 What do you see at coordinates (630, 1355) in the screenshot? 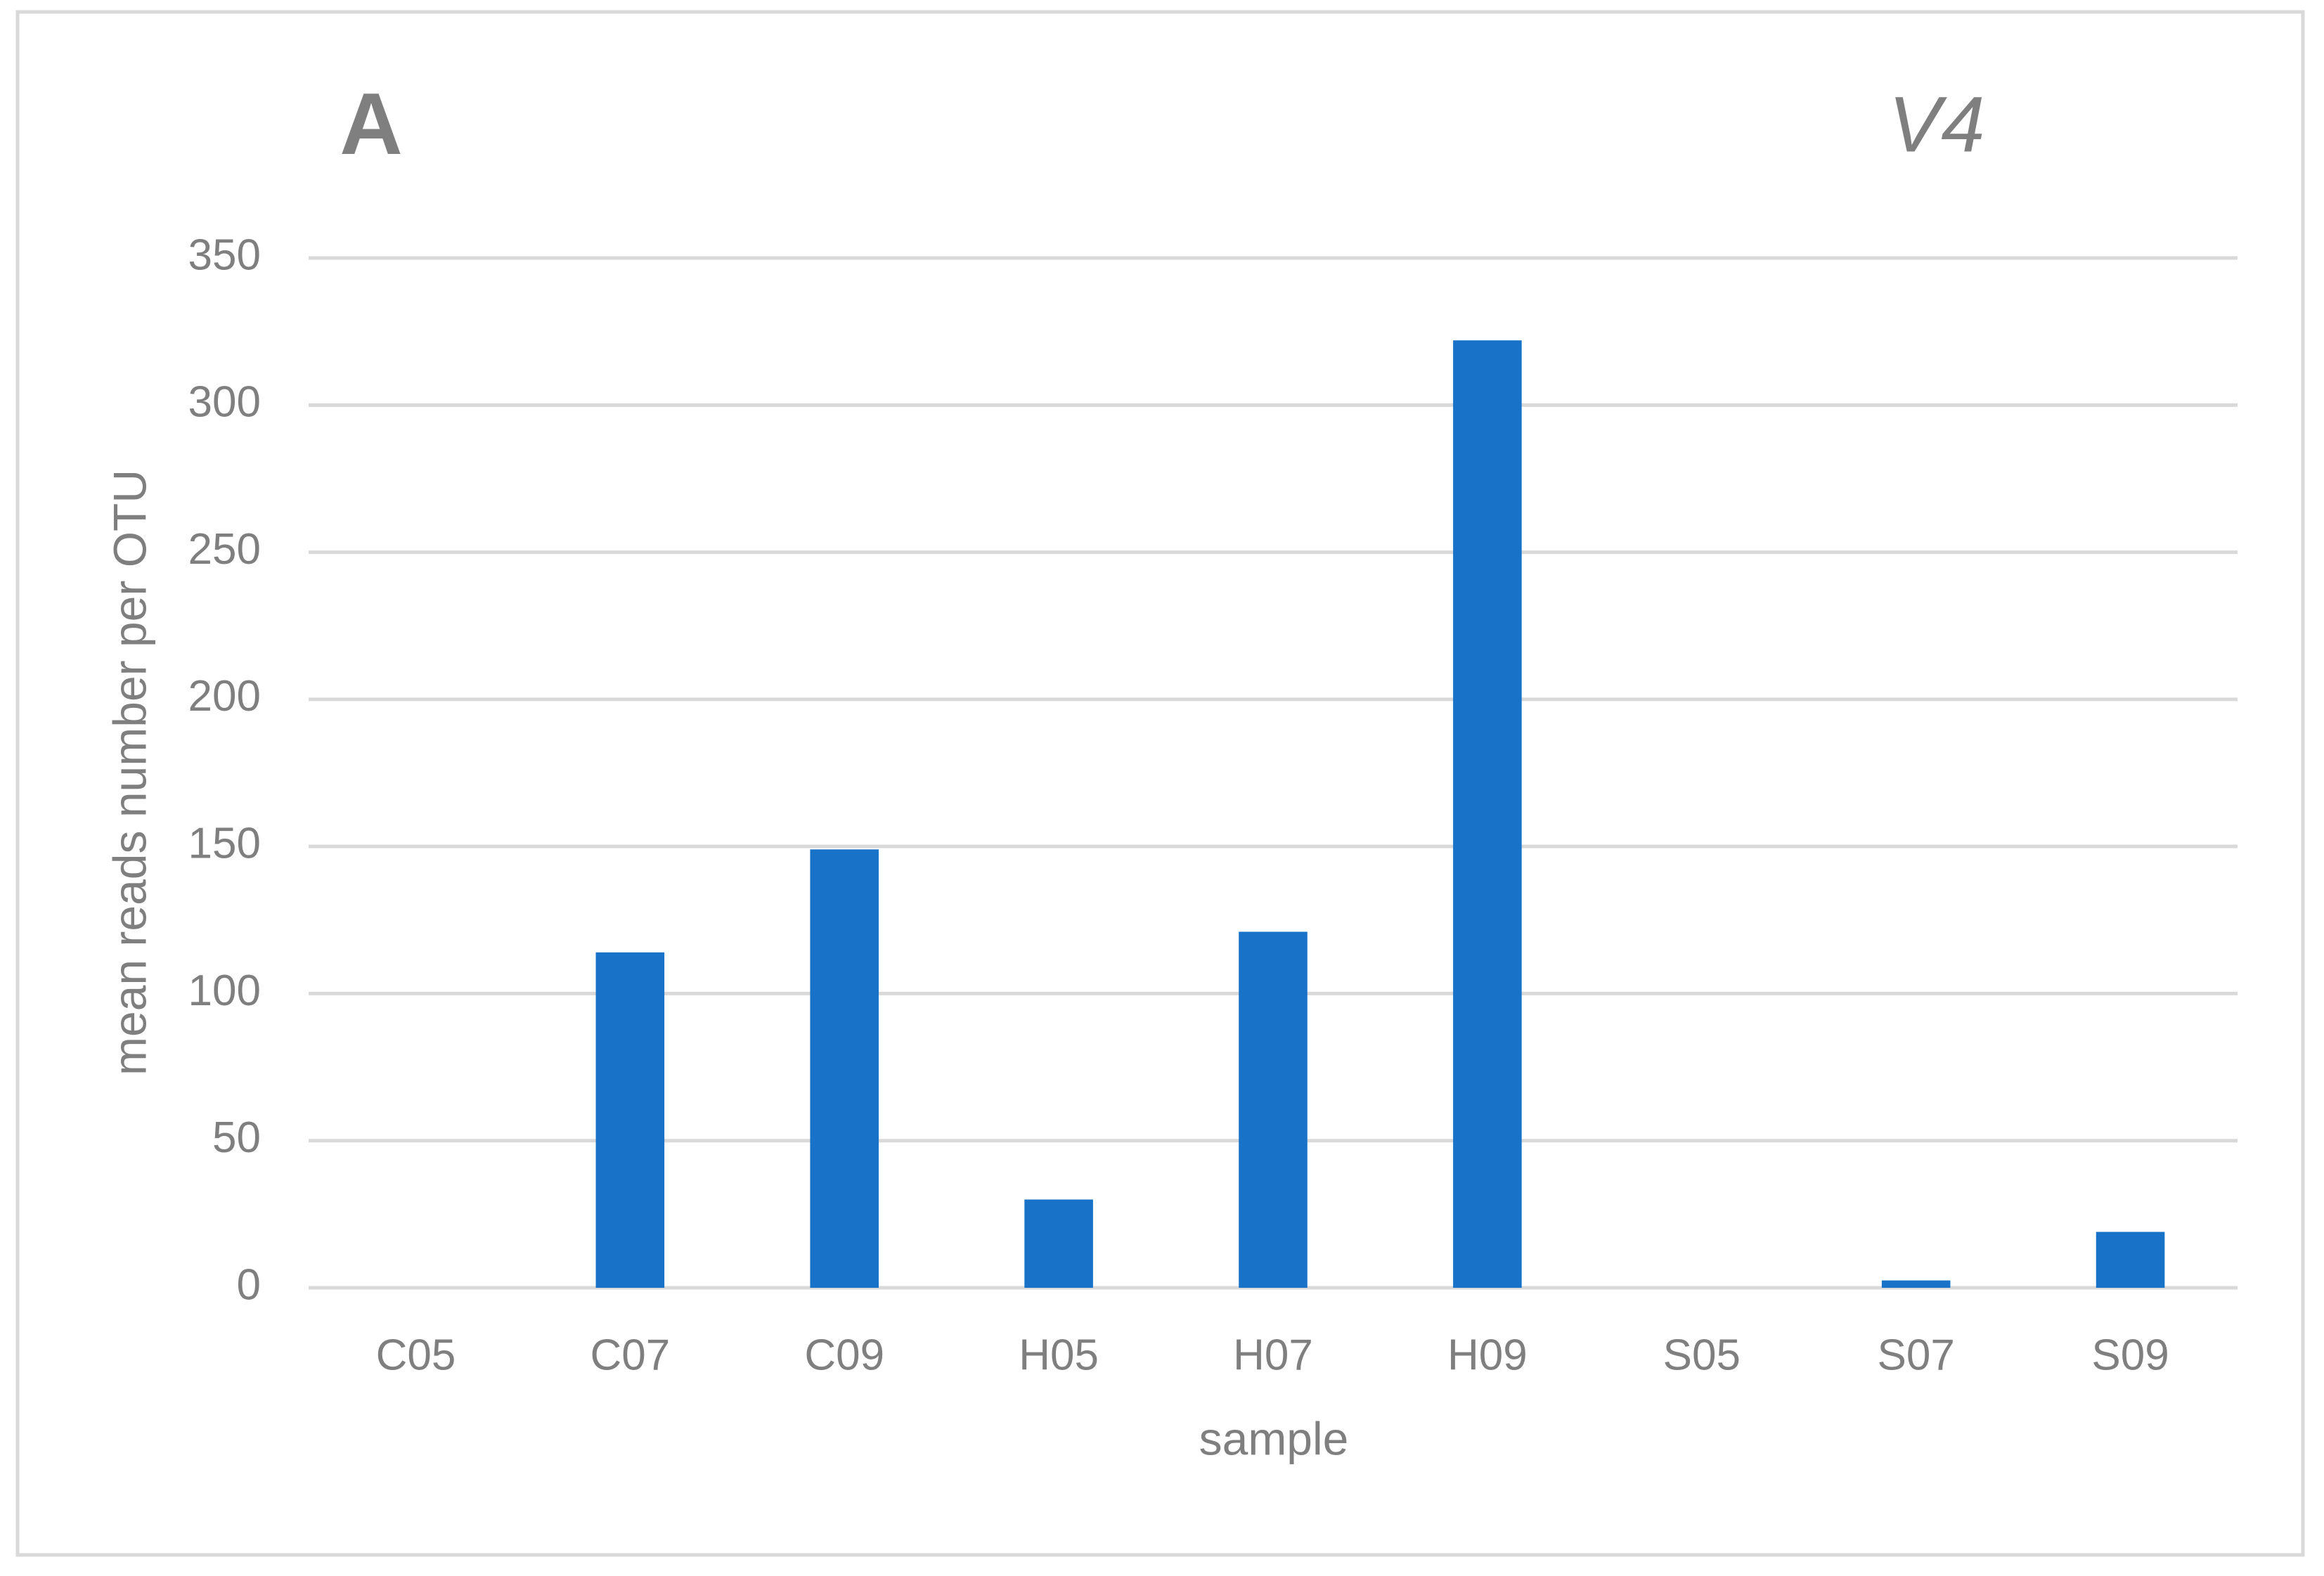
I see `x-tick-label: C07` at bounding box center [630, 1355].